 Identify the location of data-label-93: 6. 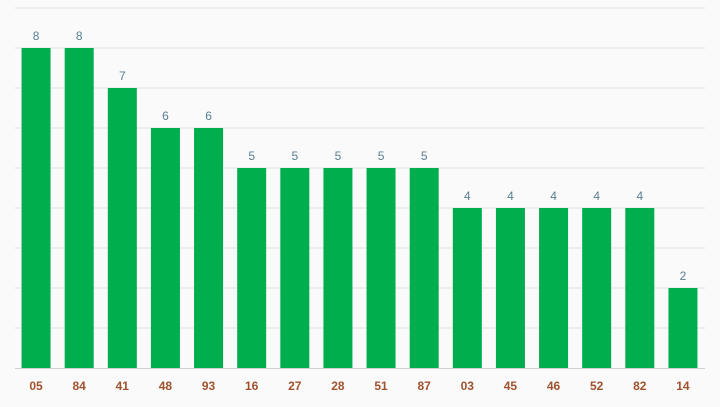
(208, 116).